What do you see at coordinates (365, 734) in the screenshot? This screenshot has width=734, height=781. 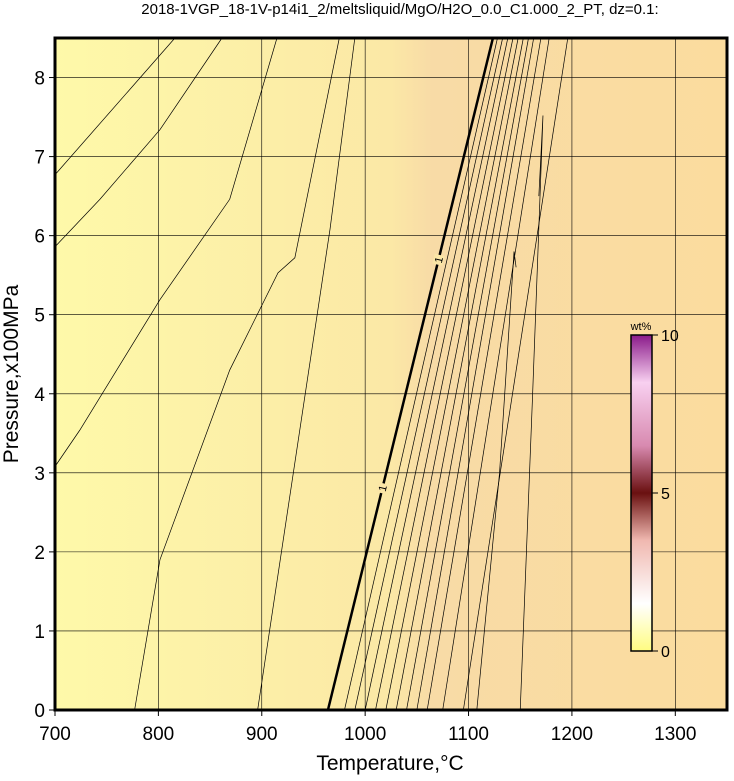 I see `x-tick-label: 1000` at bounding box center [365, 734].